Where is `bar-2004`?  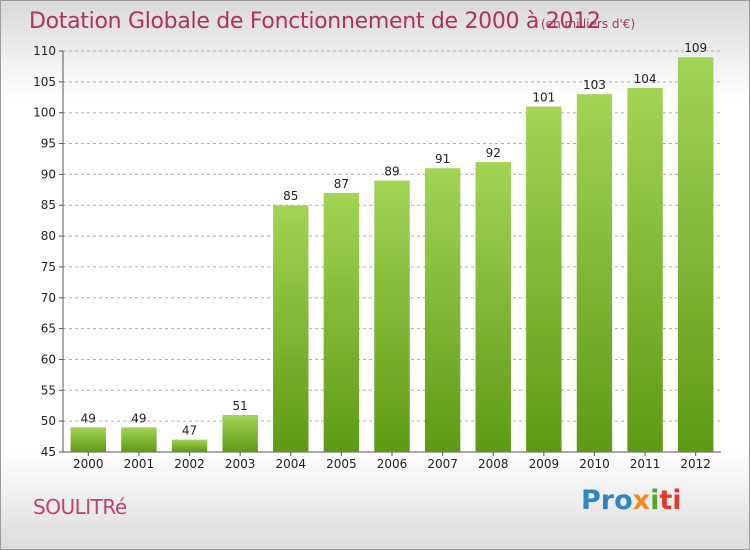 bar-2004 is located at coordinates (291, 328).